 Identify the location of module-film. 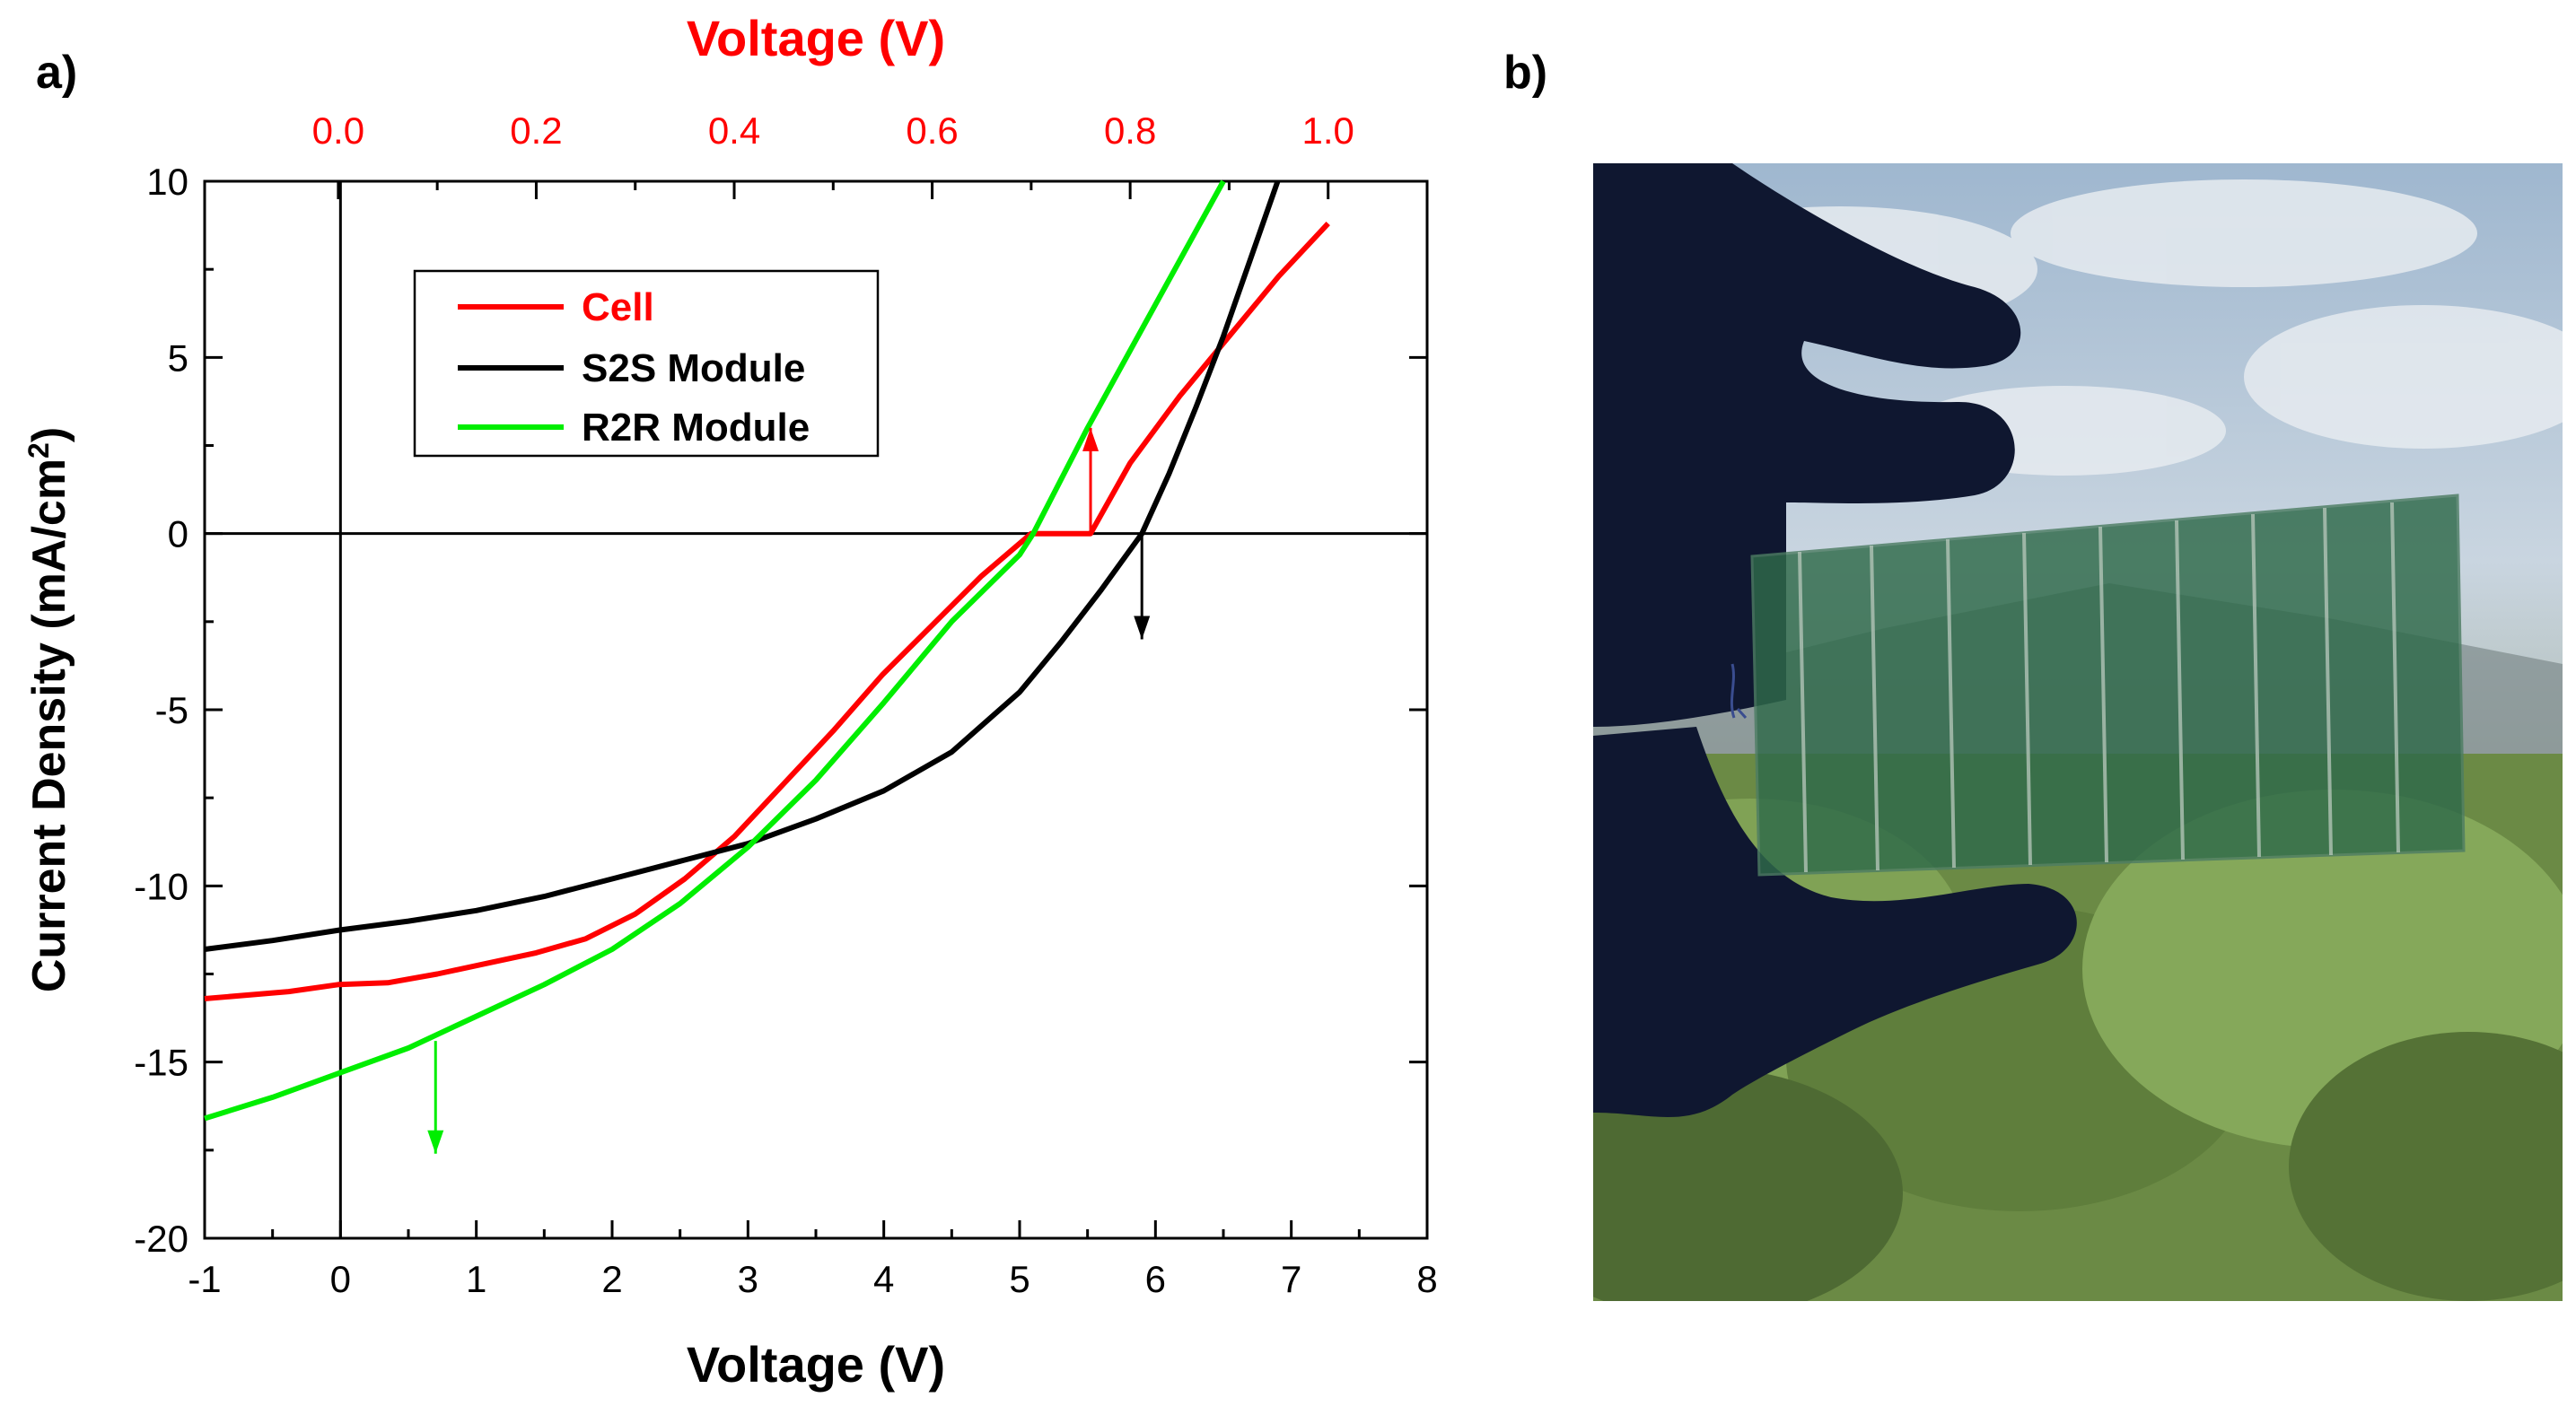
(2108, 685).